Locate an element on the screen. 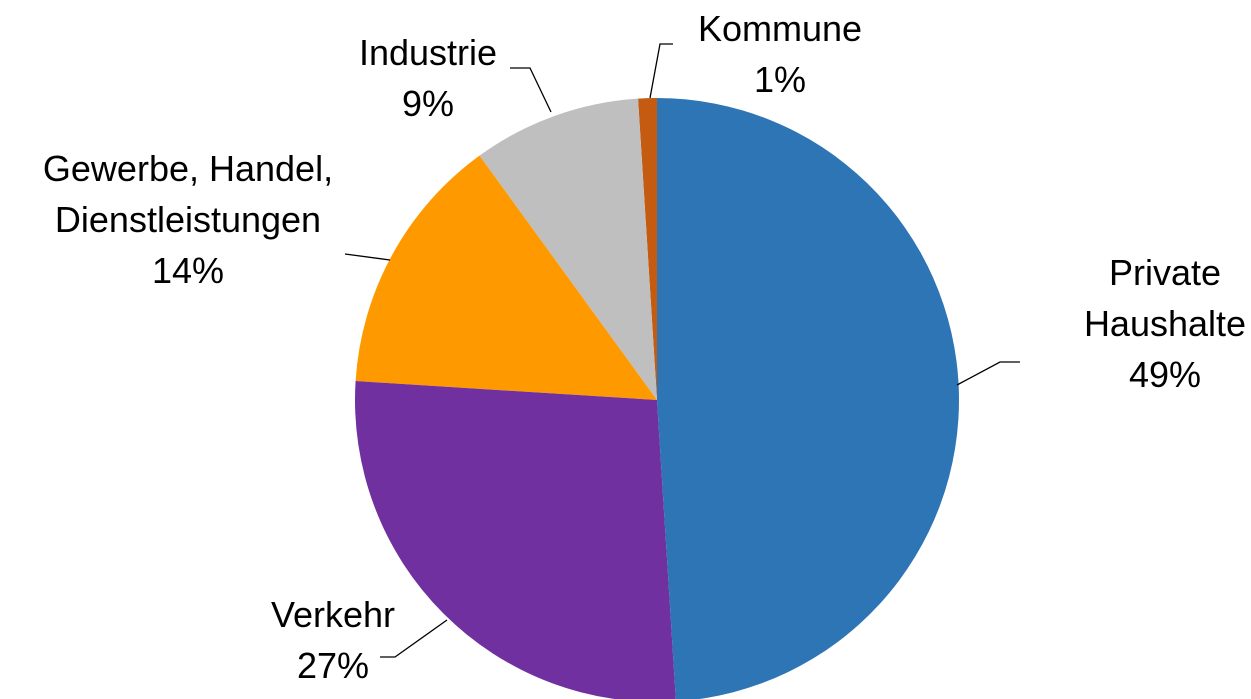  slice-label: Verkehr 27% is located at coordinates (333, 640).